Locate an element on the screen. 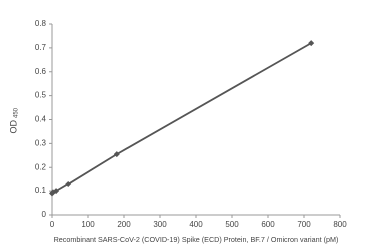 Image resolution: width=385 pixels, height=250 pixels. y-tick-label: 0.5 is located at coordinates (41, 95).